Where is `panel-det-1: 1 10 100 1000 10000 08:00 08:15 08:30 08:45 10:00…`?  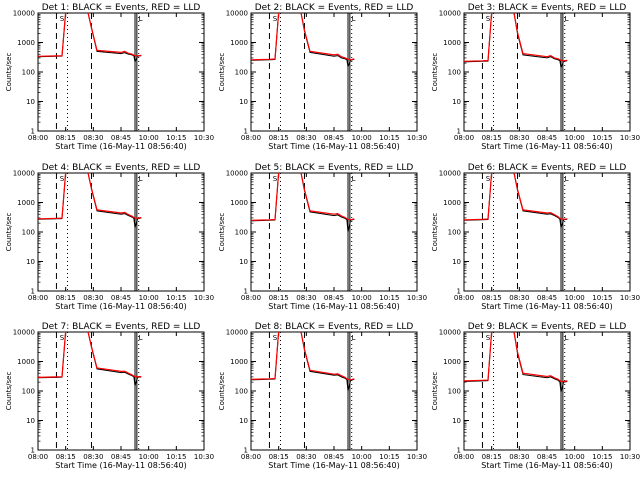
panel-det-1: 1 10 100 1000 10000 08:00 08:15 08:30 08:45 10:00… is located at coordinates (109, 77).